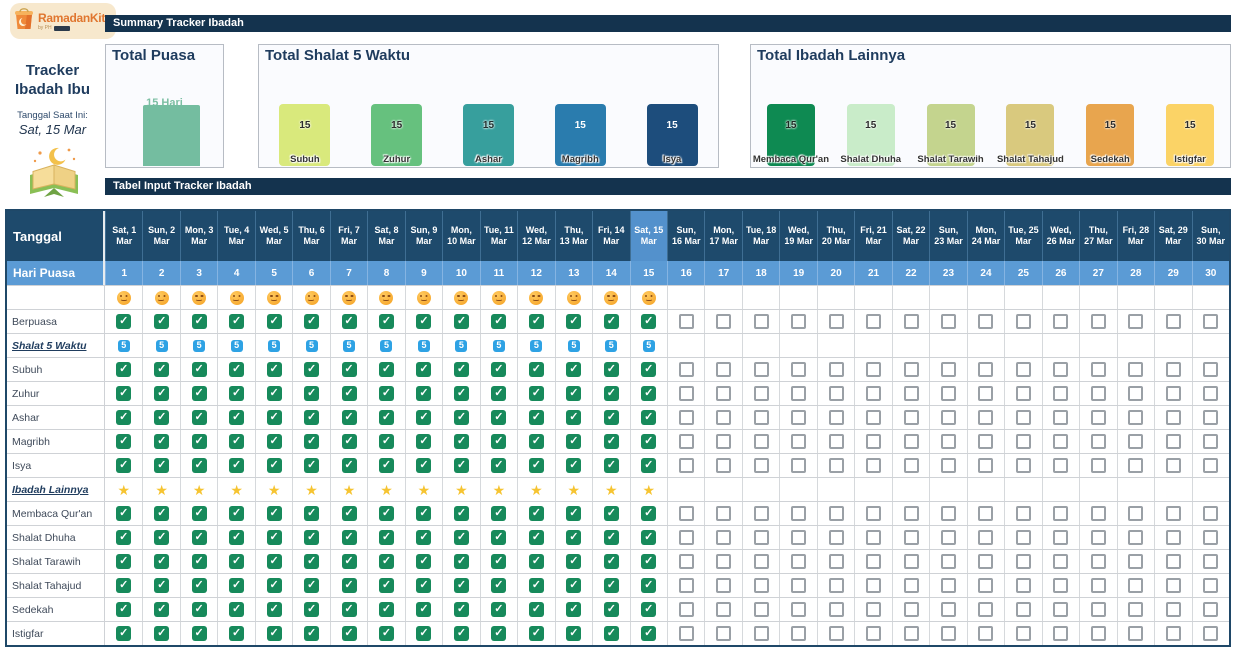  I want to click on cell-shalat-dhuha-day-12: ✓, so click(535, 537).